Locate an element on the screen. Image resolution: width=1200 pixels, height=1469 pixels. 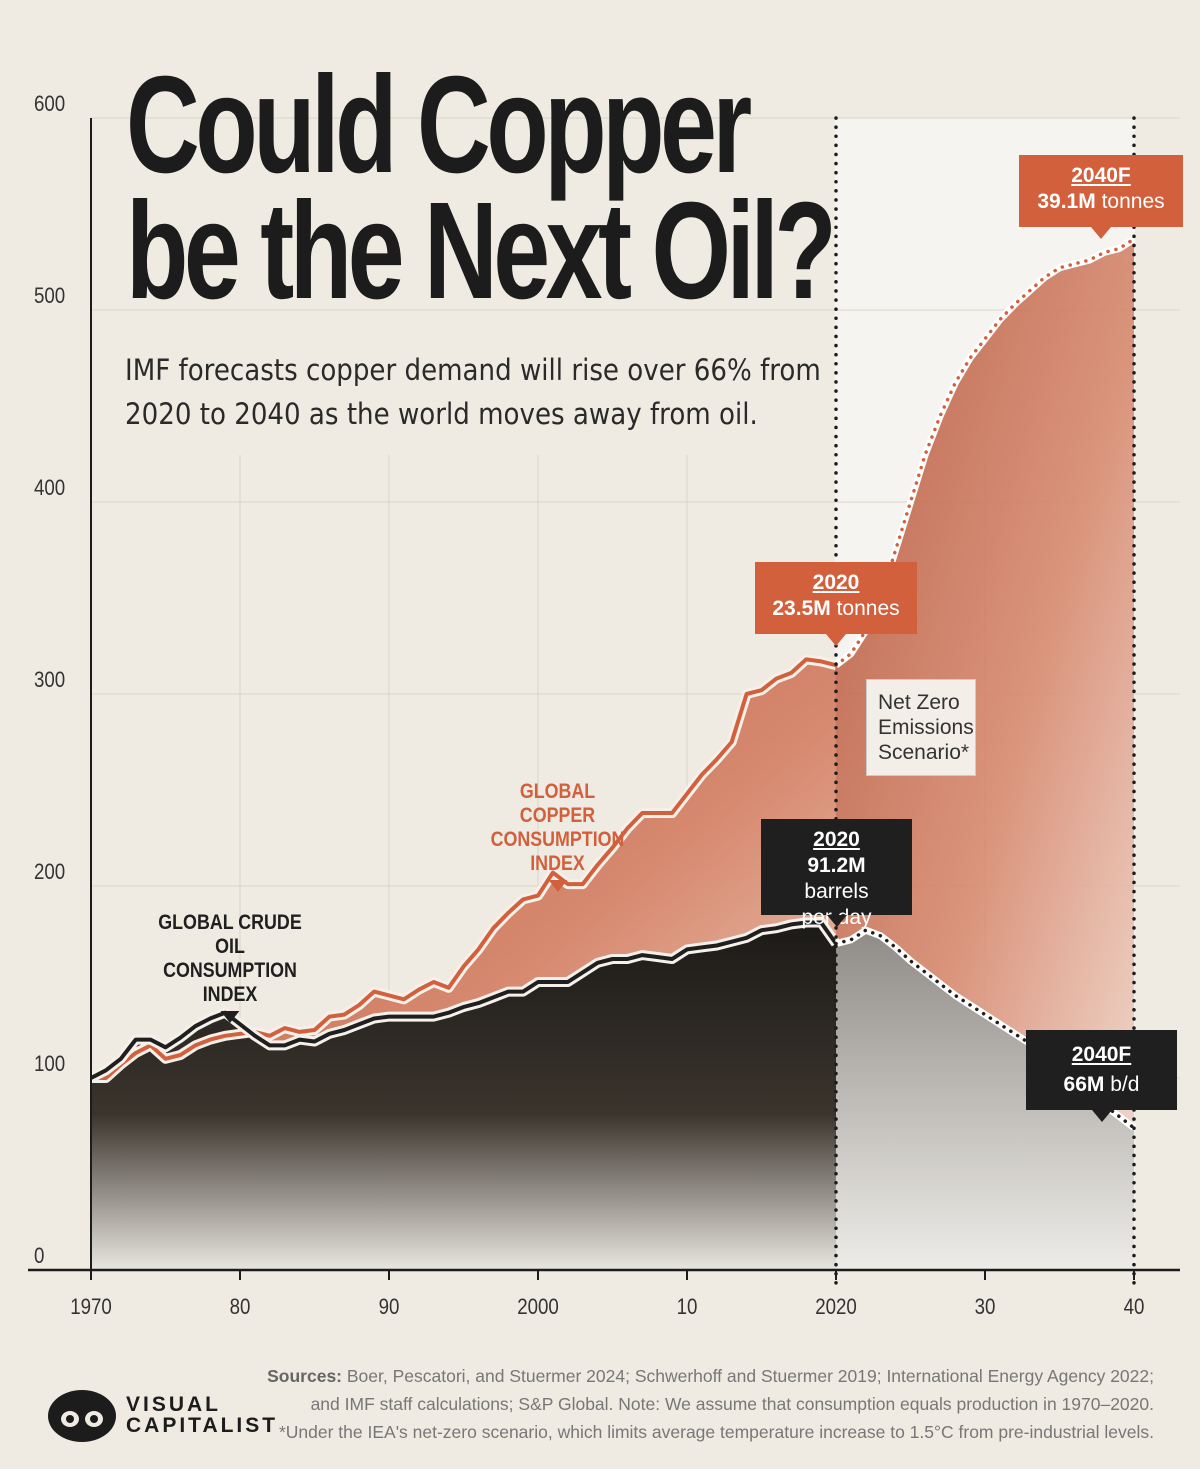
sources-label: Sources: is located at coordinates (305, 1376).